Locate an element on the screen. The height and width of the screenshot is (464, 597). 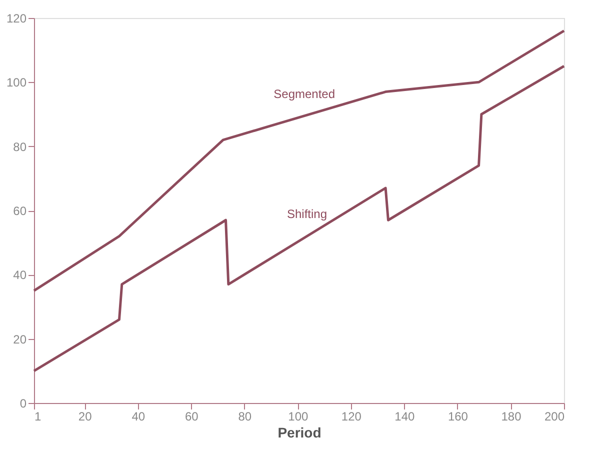
series-label: Segmented is located at coordinates (305, 93).